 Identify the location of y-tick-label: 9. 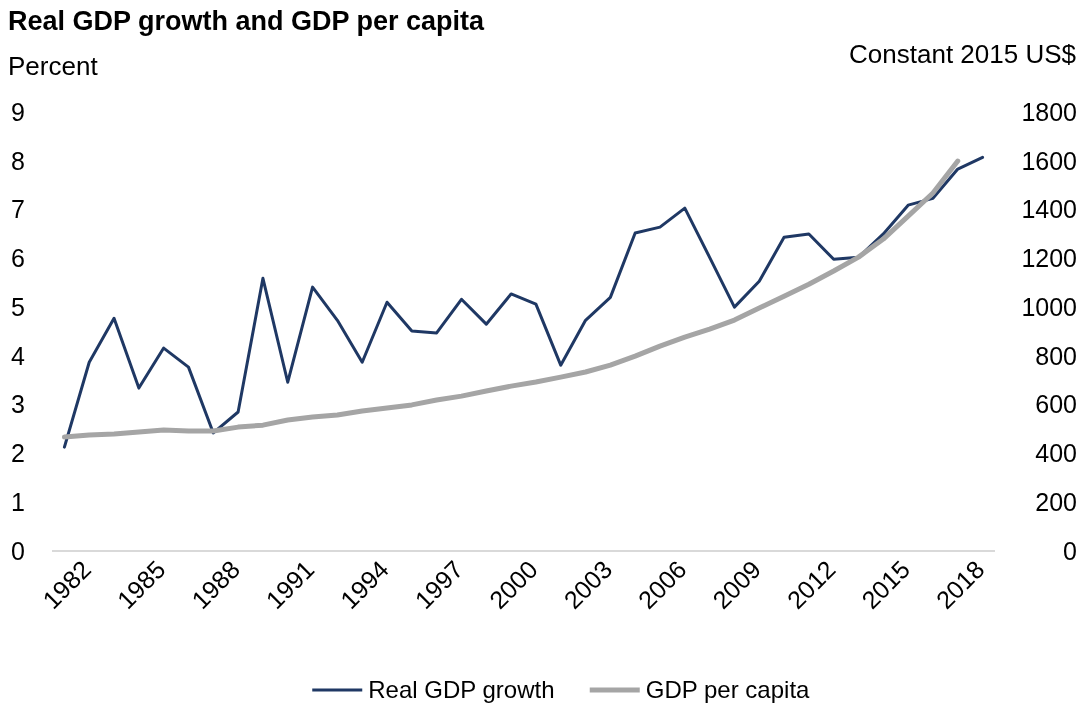
(18, 111).